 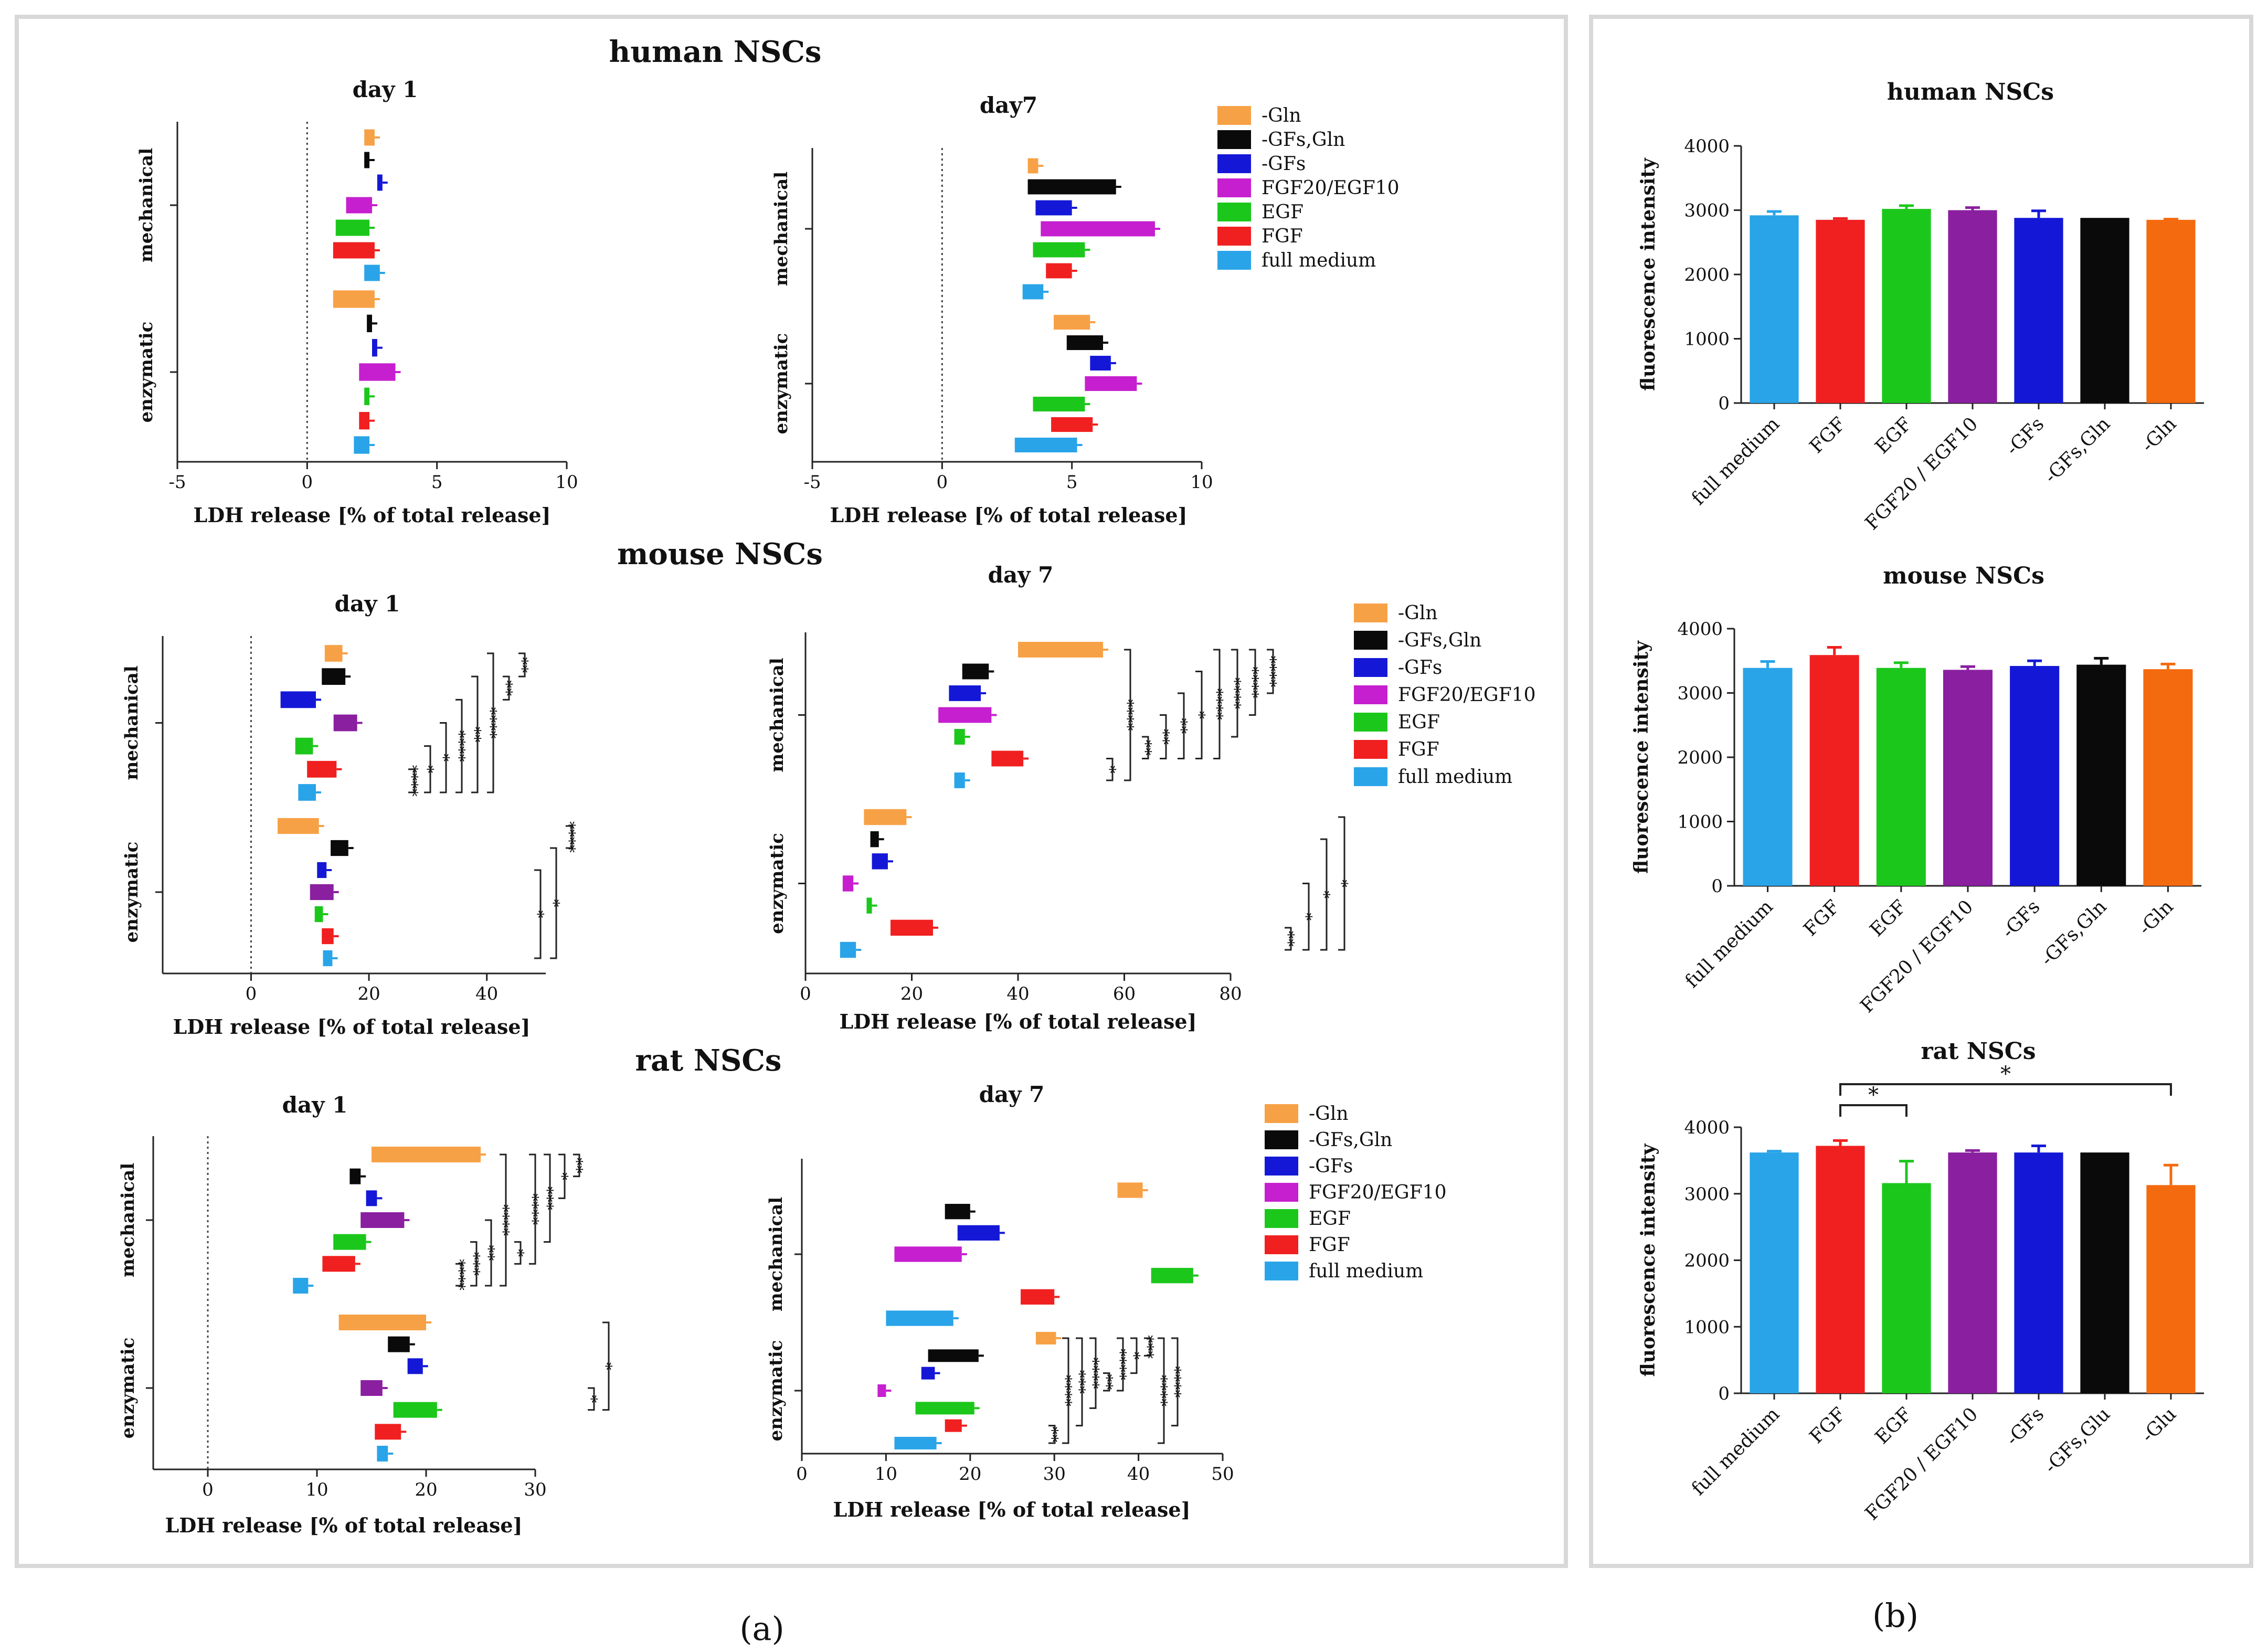 What do you see at coordinates (487, 993) in the screenshot?
I see `x-tick-label: 40` at bounding box center [487, 993].